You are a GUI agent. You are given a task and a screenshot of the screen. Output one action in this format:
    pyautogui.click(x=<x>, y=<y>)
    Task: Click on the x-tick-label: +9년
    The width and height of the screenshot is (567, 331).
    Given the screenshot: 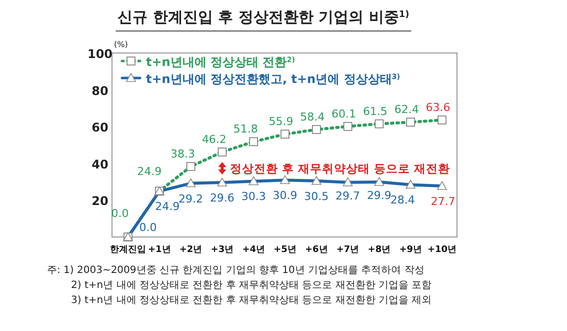 What is the action you would take?
    pyautogui.click(x=410, y=250)
    